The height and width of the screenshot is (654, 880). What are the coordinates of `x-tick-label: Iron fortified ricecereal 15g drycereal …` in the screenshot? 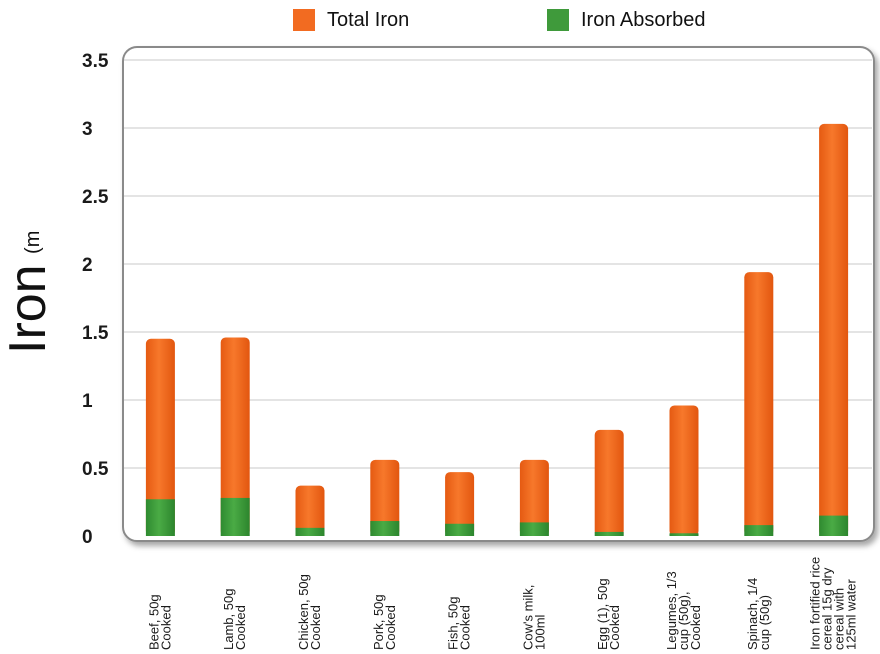 It's located at (833, 603).